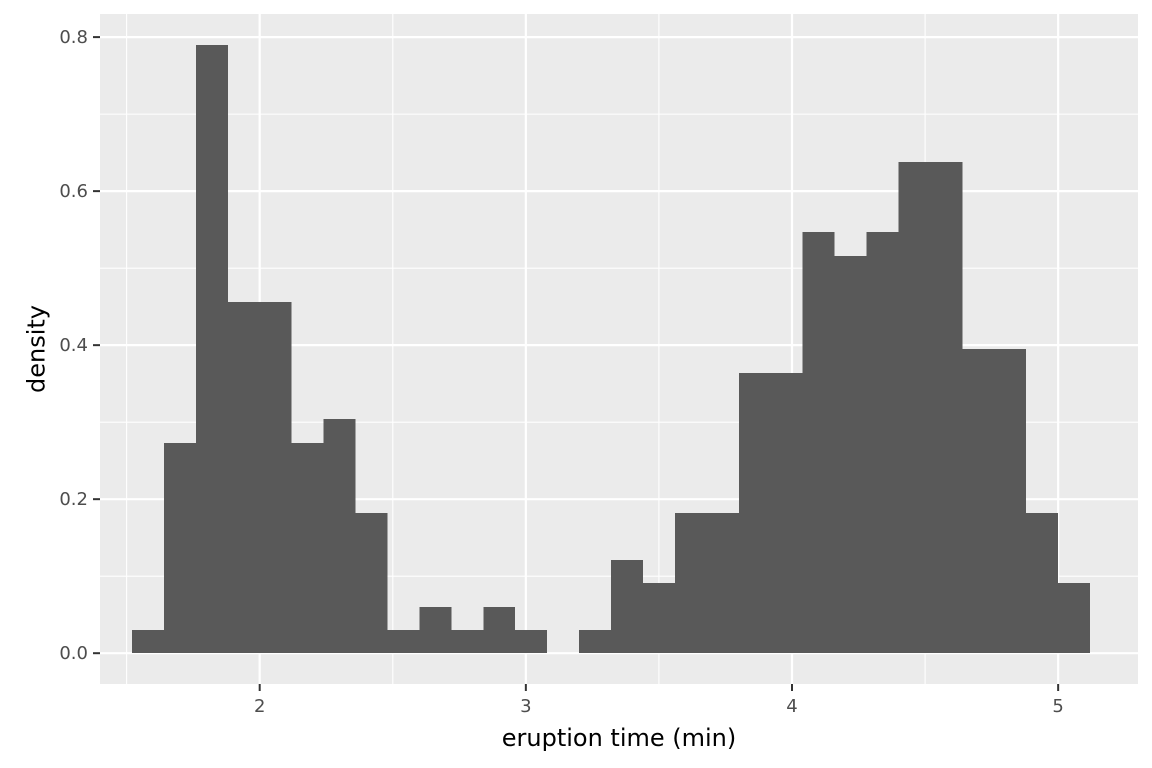 The width and height of the screenshot is (1152, 768). I want to click on y-tick-label: 0.8, so click(73, 37).